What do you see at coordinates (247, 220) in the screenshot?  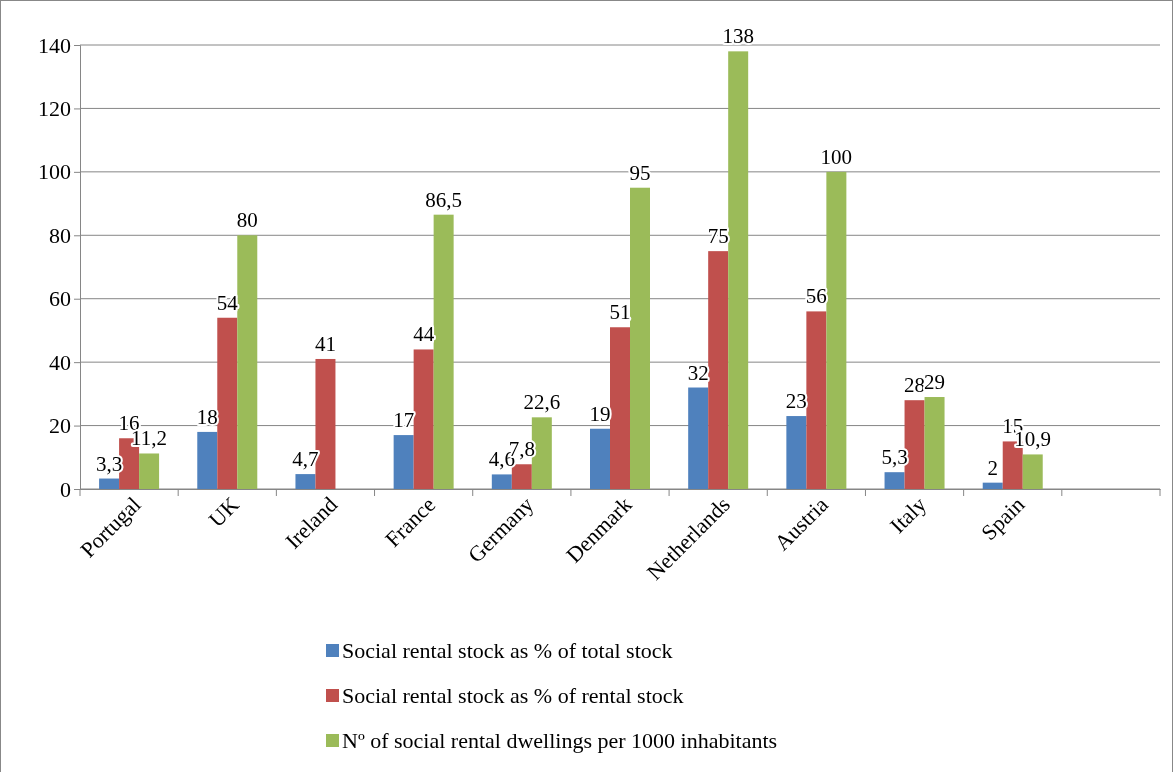 I see `data-label: 80` at bounding box center [247, 220].